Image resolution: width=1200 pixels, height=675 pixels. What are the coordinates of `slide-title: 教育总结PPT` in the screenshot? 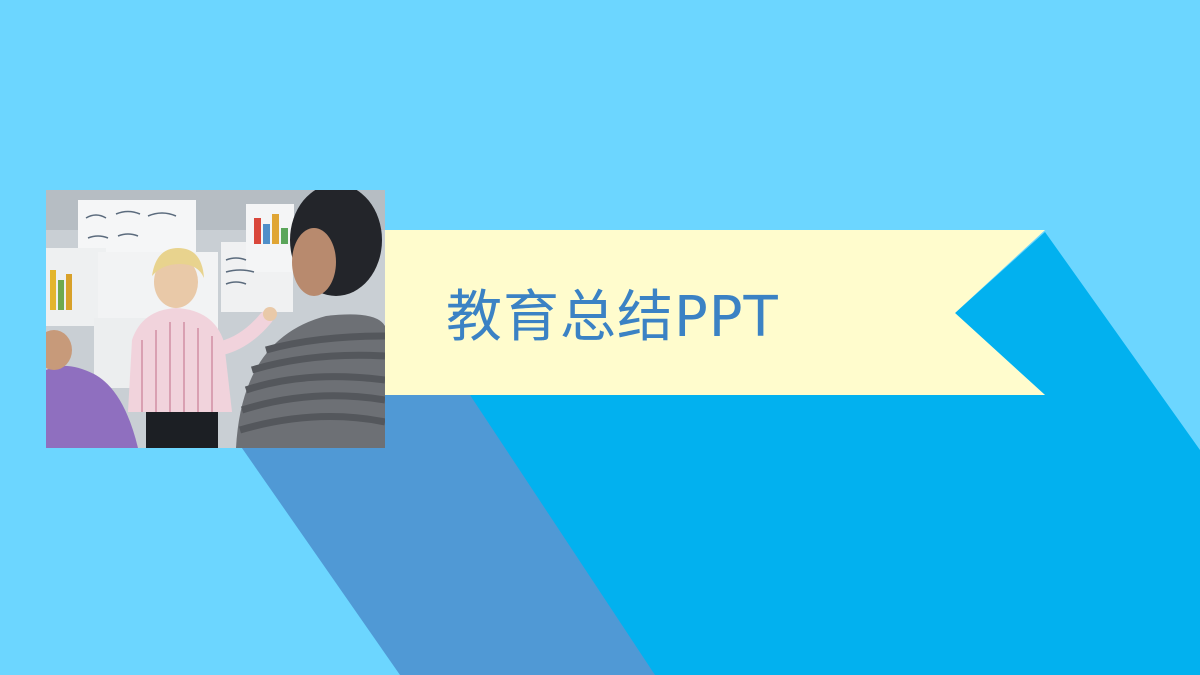 It's located at (612, 317).